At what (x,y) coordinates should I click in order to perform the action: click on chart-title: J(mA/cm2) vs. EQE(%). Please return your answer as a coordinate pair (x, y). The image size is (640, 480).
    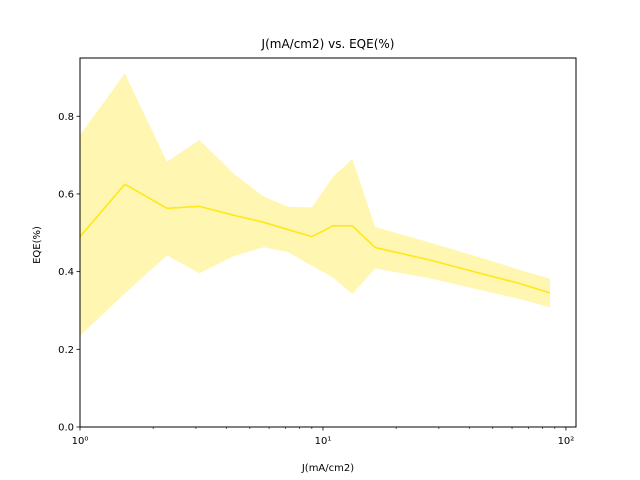
    Looking at the image, I should click on (328, 44).